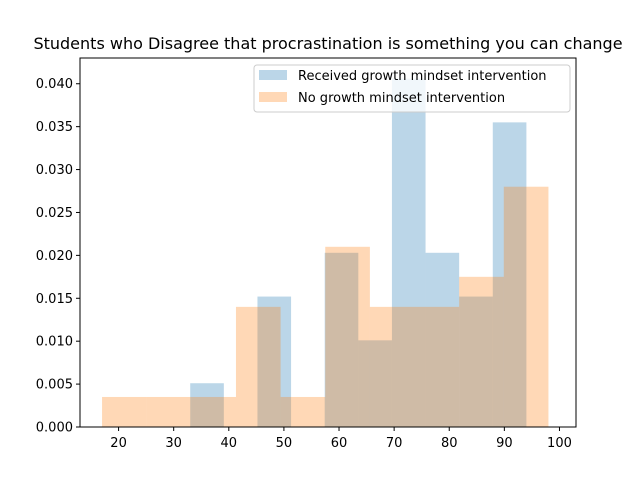 The image size is (640, 480). Describe the element at coordinates (394, 443) in the screenshot. I see `x-tick-label-5: 70` at that location.